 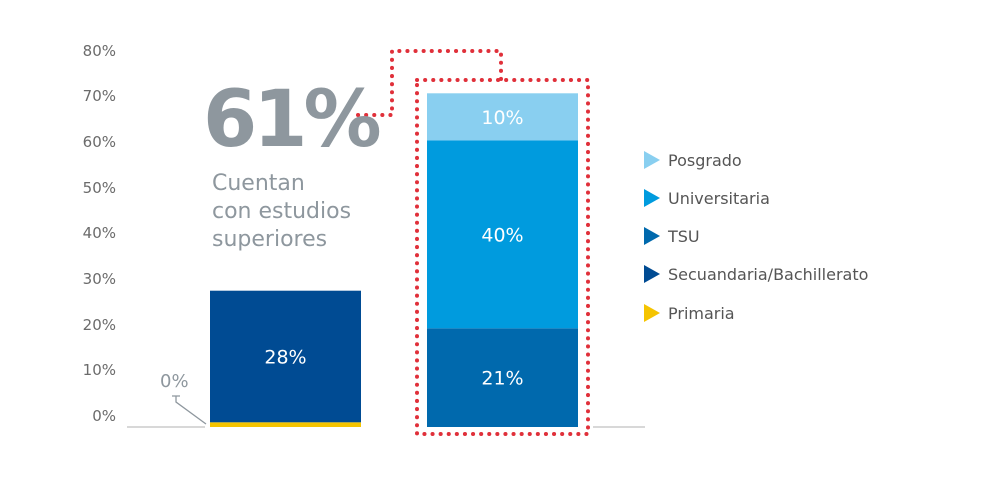 What do you see at coordinates (652, 274) in the screenshot?
I see `legend-swatch-secuandaria-bachillerato` at bounding box center [652, 274].